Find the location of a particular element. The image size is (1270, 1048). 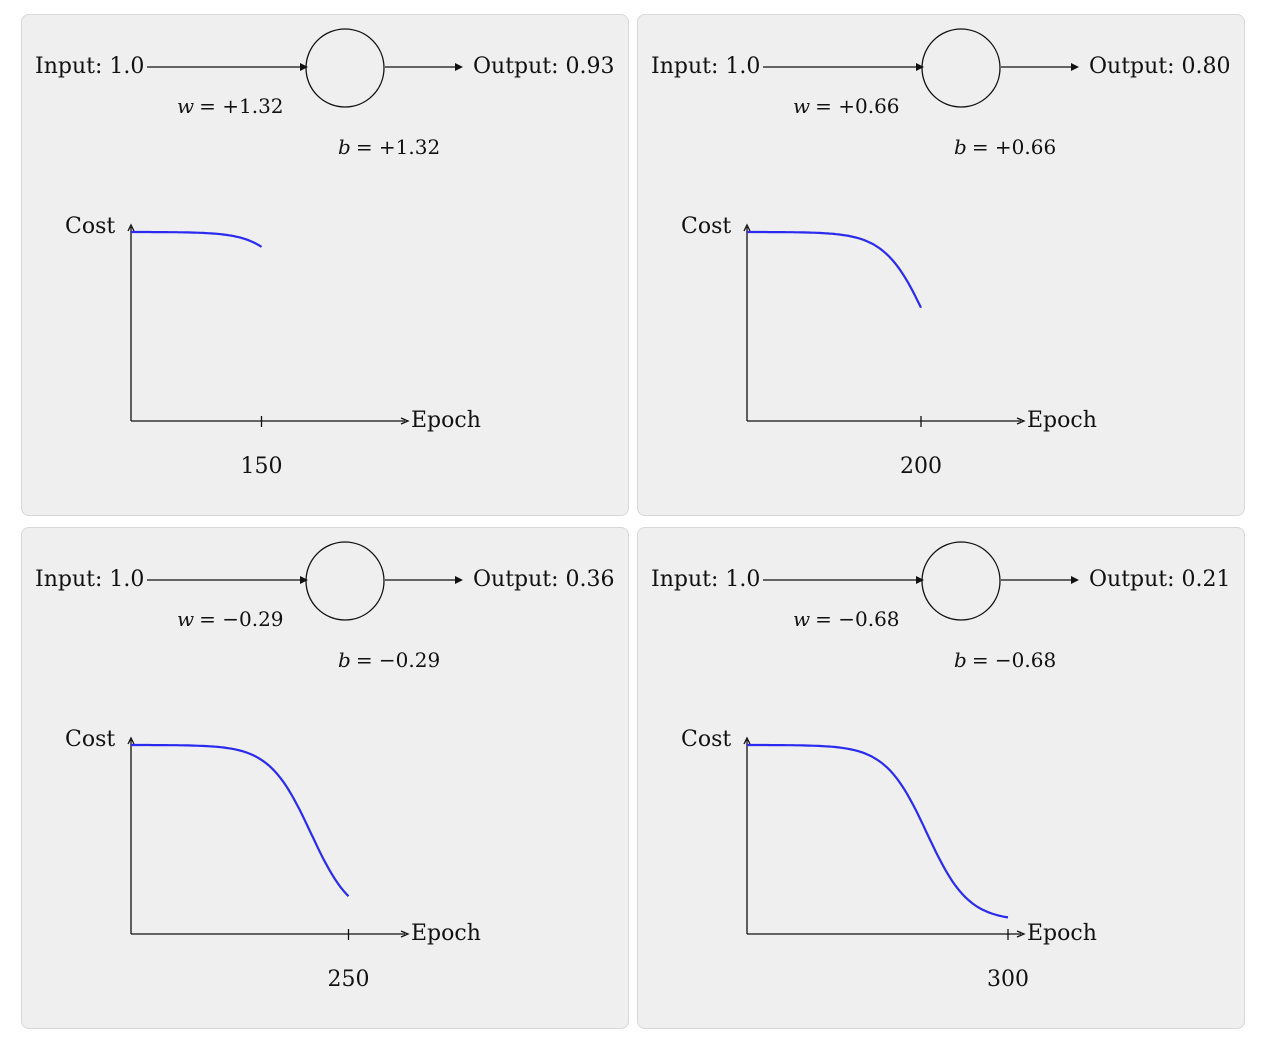

output-label: Output: 0.21 is located at coordinates (1160, 579).